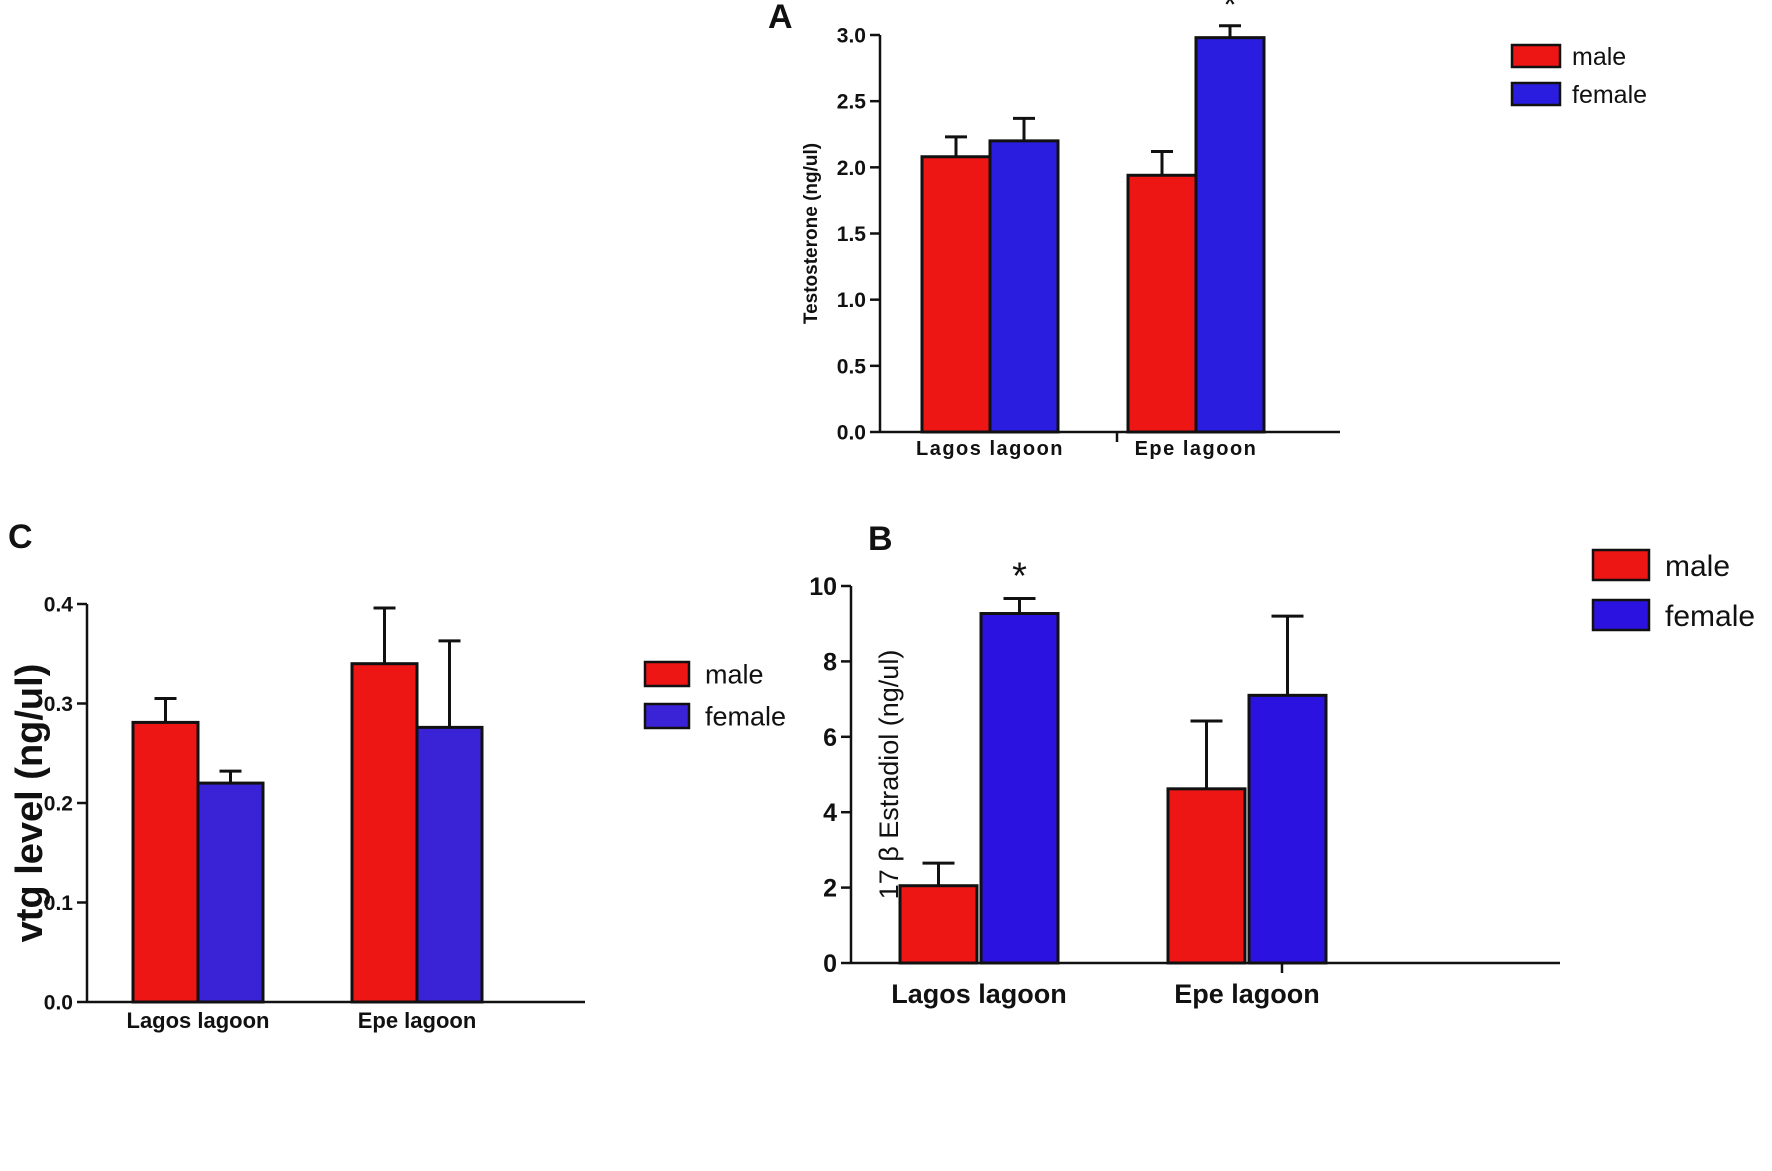 This screenshot has width=1772, height=1171. Describe the element at coordinates (830, 964) in the screenshot. I see `y-tick-label: 0` at that location.